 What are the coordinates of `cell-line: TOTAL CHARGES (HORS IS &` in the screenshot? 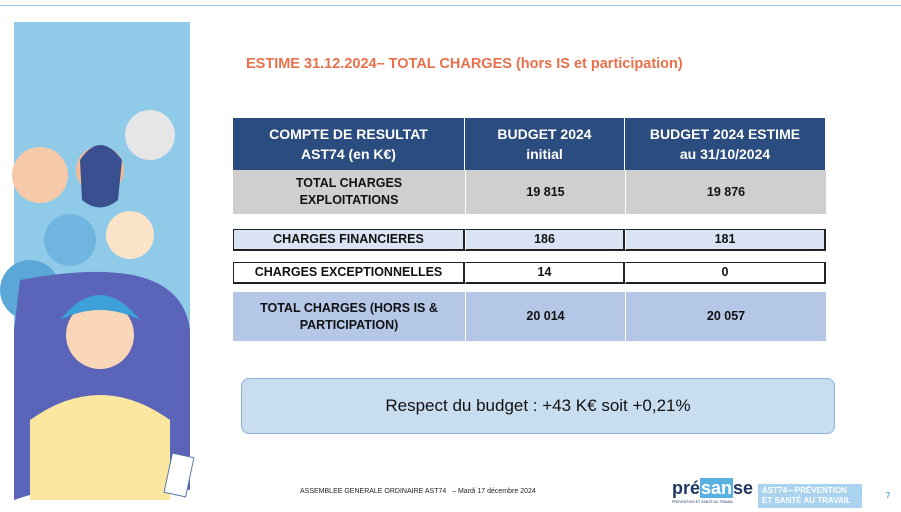 It's located at (349, 307).